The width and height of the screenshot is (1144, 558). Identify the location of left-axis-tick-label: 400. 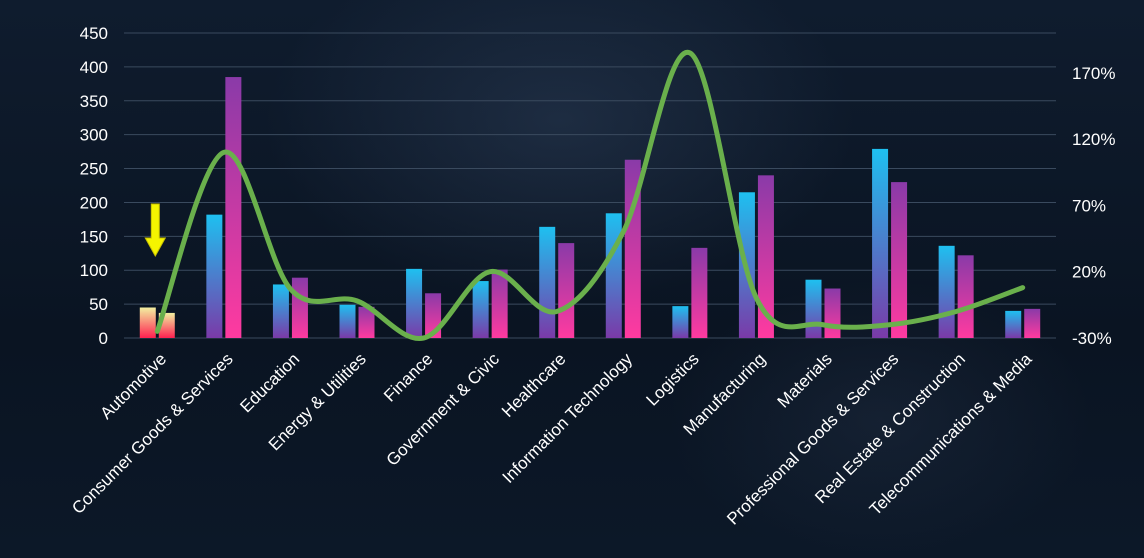
(94, 67).